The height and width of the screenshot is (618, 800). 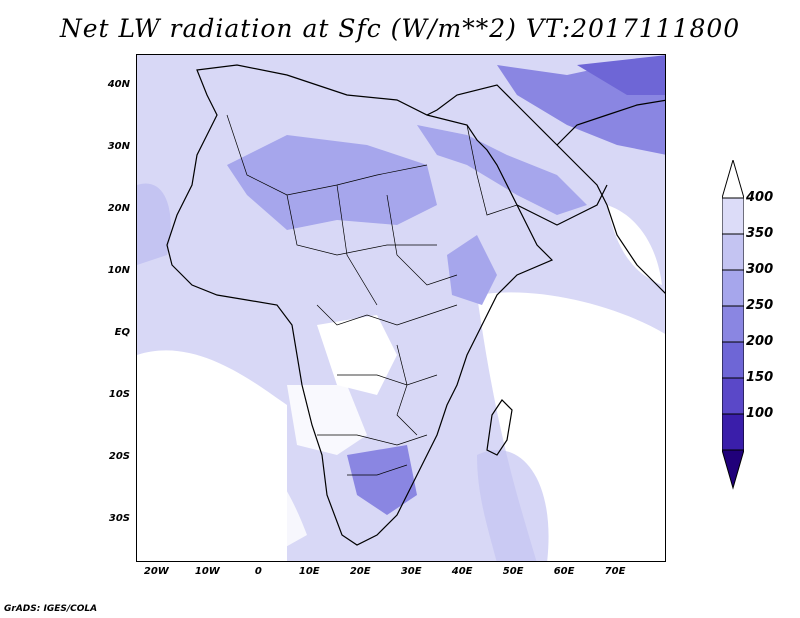 I want to click on colorbar-tick-label: 400, so click(x=760, y=197).